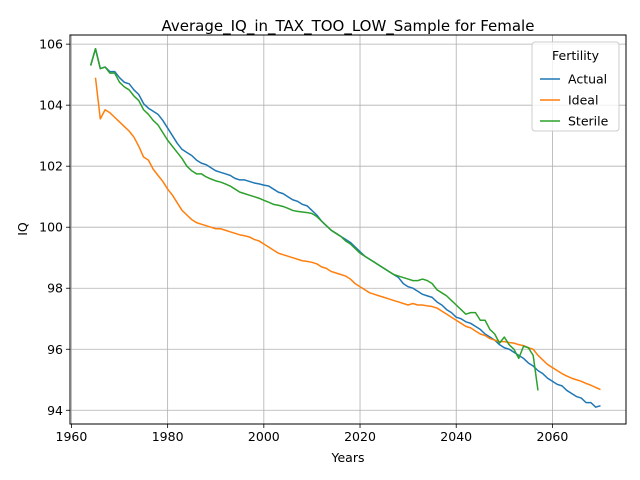  I want to click on x-tick-label: 2020, so click(360, 436).